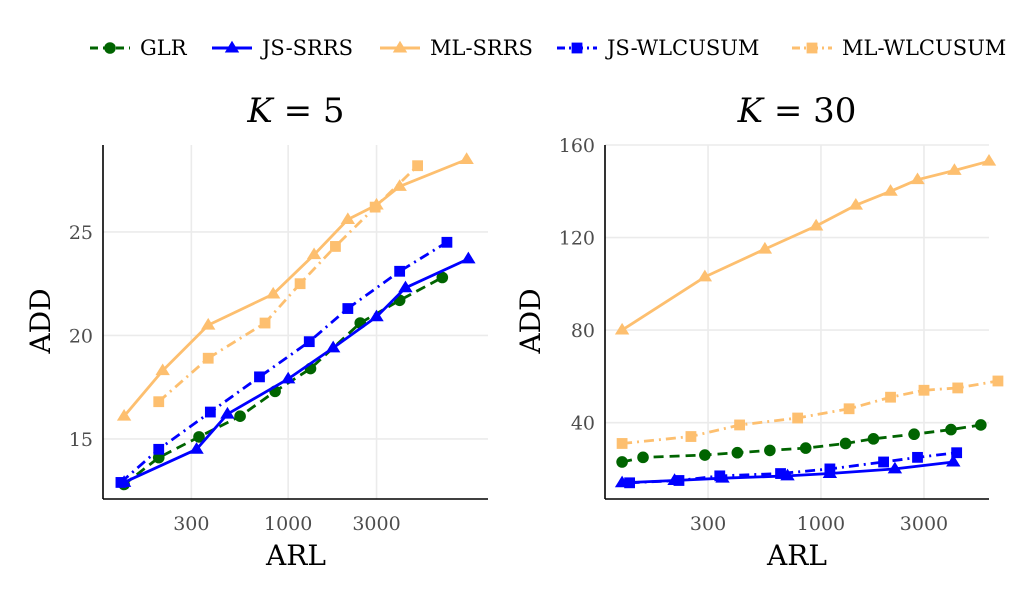 The image size is (1020, 600). Describe the element at coordinates (583, 331) in the screenshot. I see `y-tick-label: 80` at that location.